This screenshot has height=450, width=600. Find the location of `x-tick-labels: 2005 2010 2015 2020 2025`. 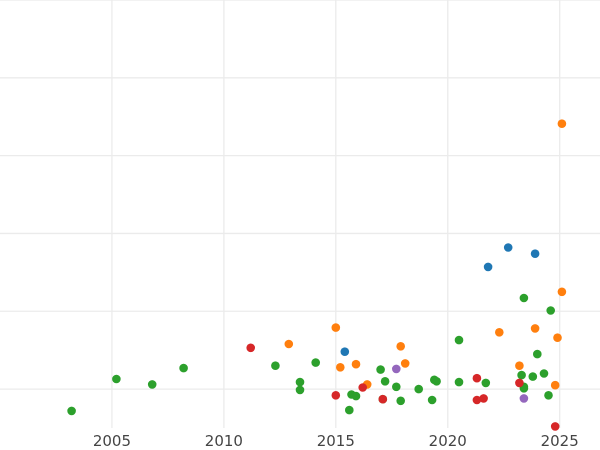

x-tick-labels: 2005 2010 2015 2020 2025 is located at coordinates (336, 441).